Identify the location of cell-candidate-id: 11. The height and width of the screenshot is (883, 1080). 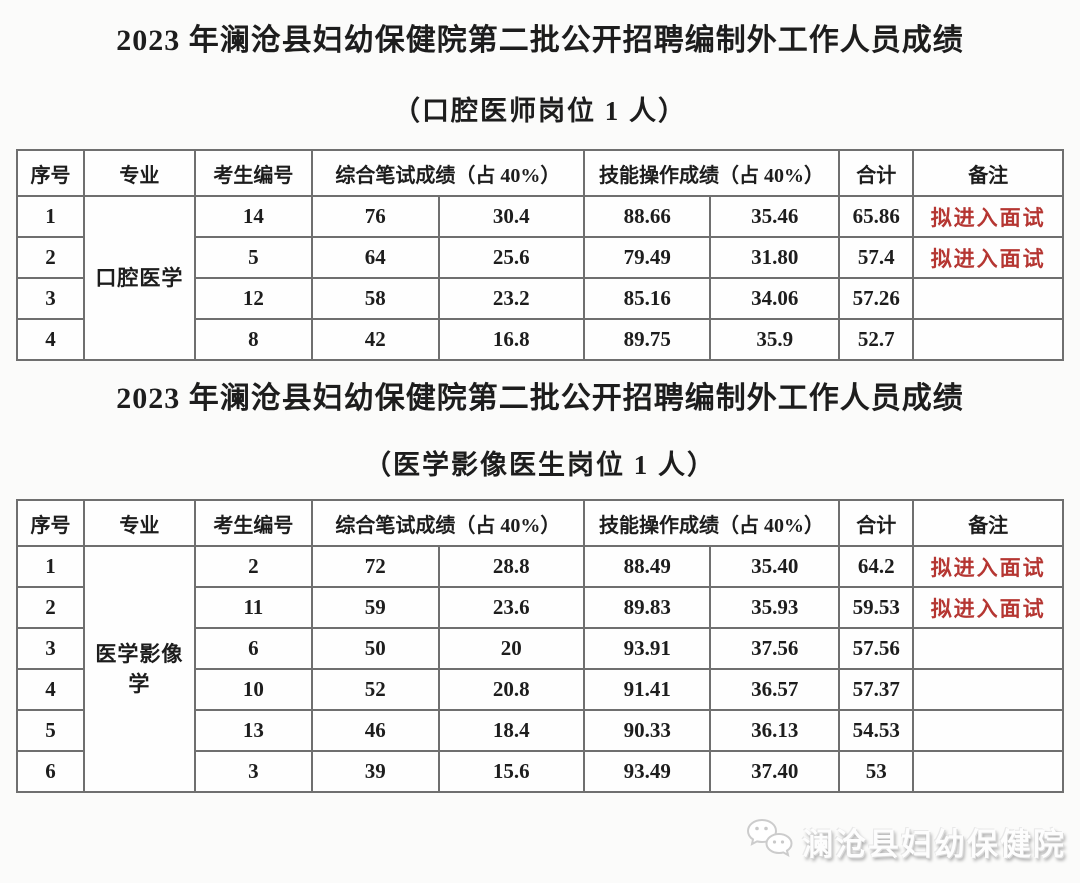
(253, 607).